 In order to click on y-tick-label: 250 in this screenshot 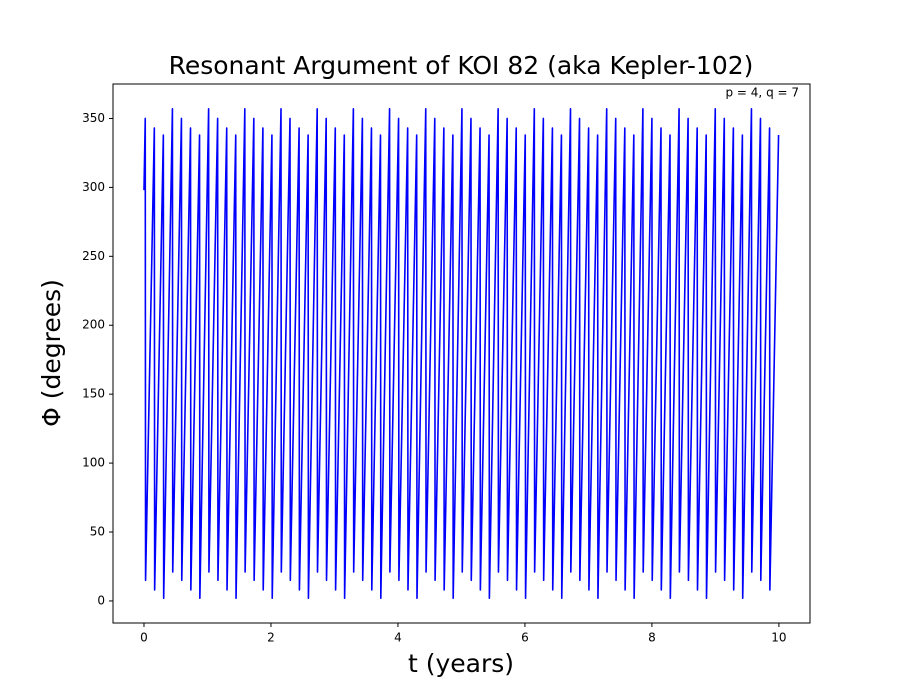, I will do `click(93, 256)`.